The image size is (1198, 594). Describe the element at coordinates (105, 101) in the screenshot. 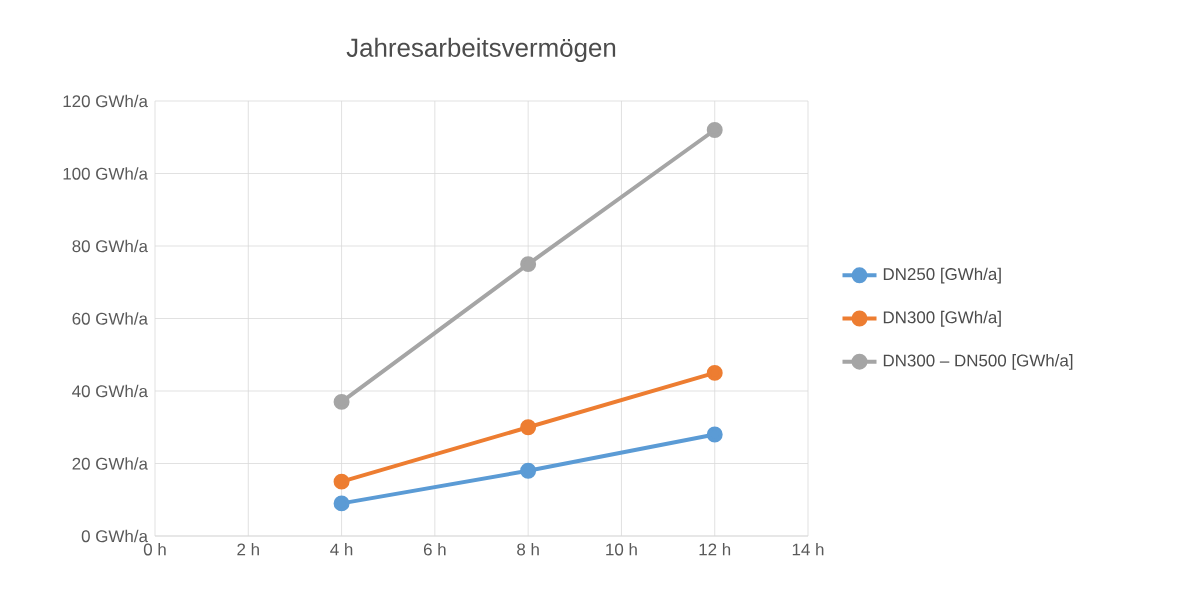

I see `y-tick-label: 120 GWh/a` at that location.